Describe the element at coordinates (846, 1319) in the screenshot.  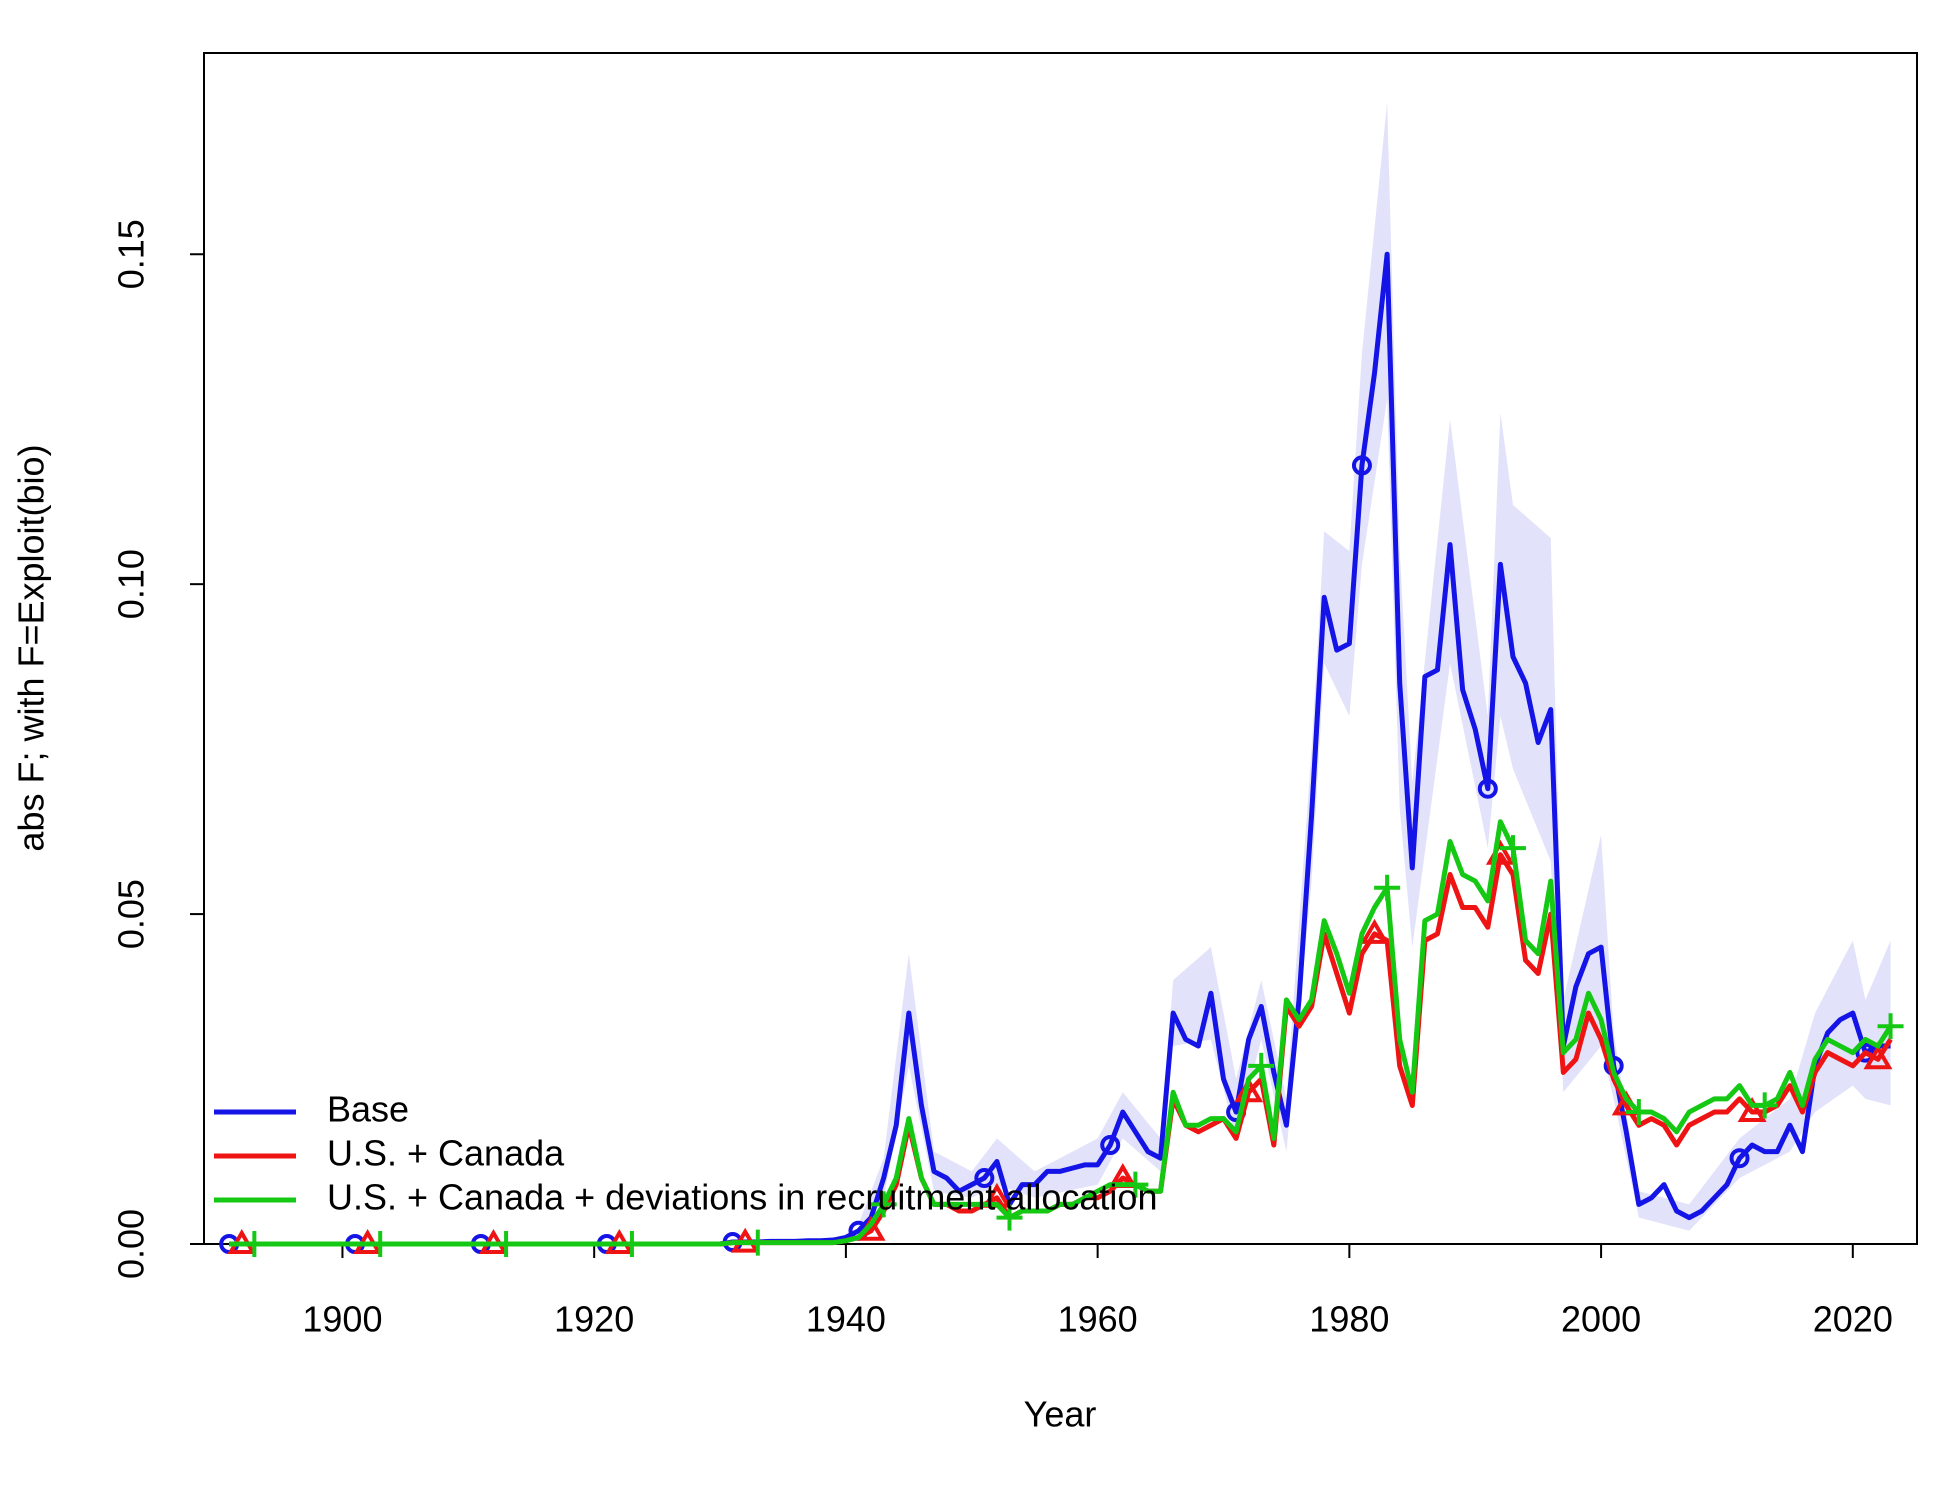
I see `x-tick-label: 1940` at that location.